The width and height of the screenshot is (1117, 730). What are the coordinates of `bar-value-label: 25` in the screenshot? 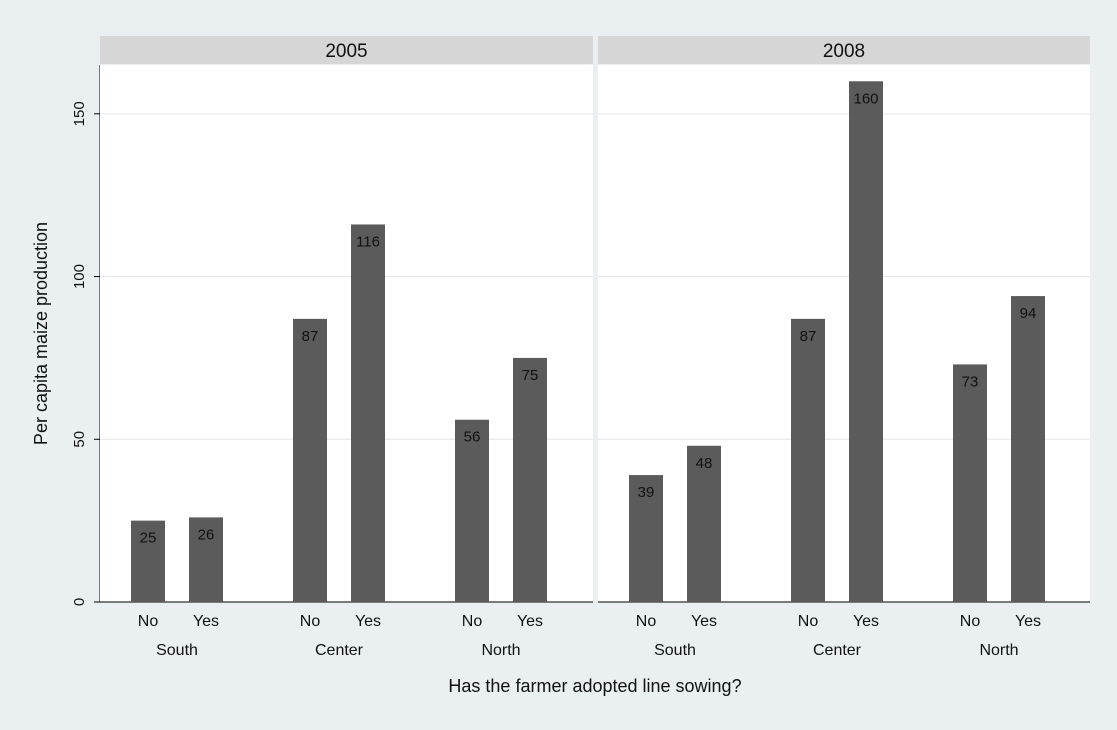 It's located at (148, 538).